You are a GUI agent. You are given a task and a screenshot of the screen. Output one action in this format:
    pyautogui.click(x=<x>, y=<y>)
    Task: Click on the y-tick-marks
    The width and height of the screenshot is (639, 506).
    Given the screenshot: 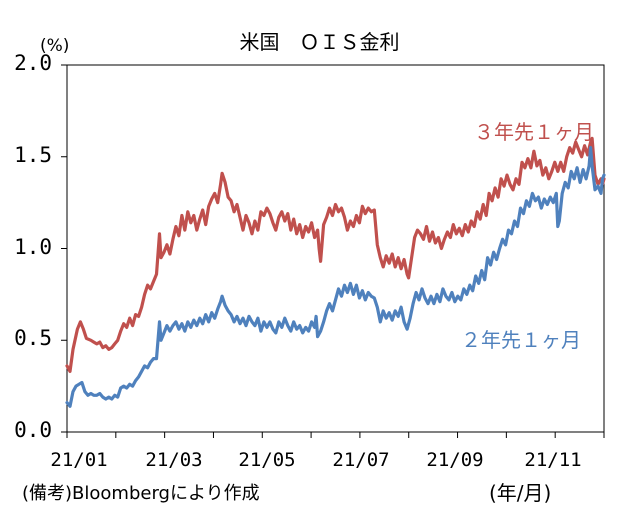 What is the action you would take?
    pyautogui.click(x=64, y=248)
    